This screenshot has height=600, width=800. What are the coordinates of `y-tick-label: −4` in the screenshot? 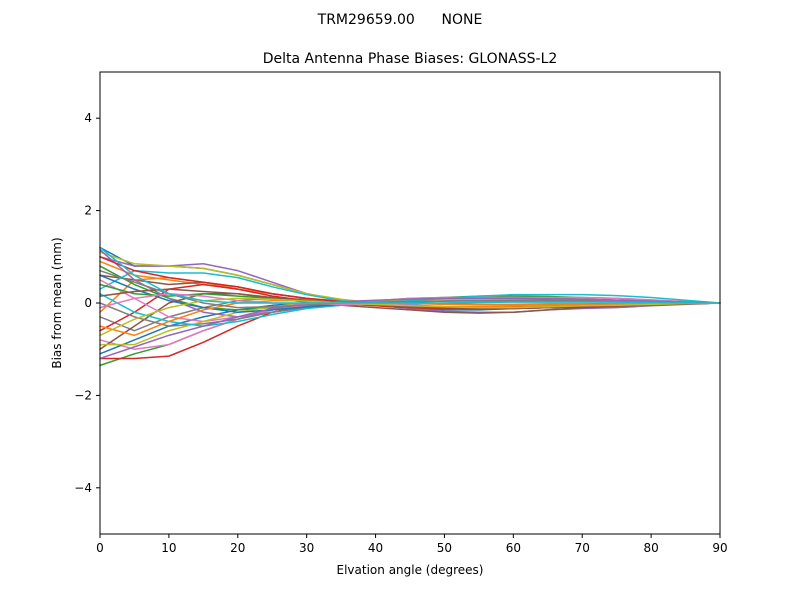 It's located at (83, 488).